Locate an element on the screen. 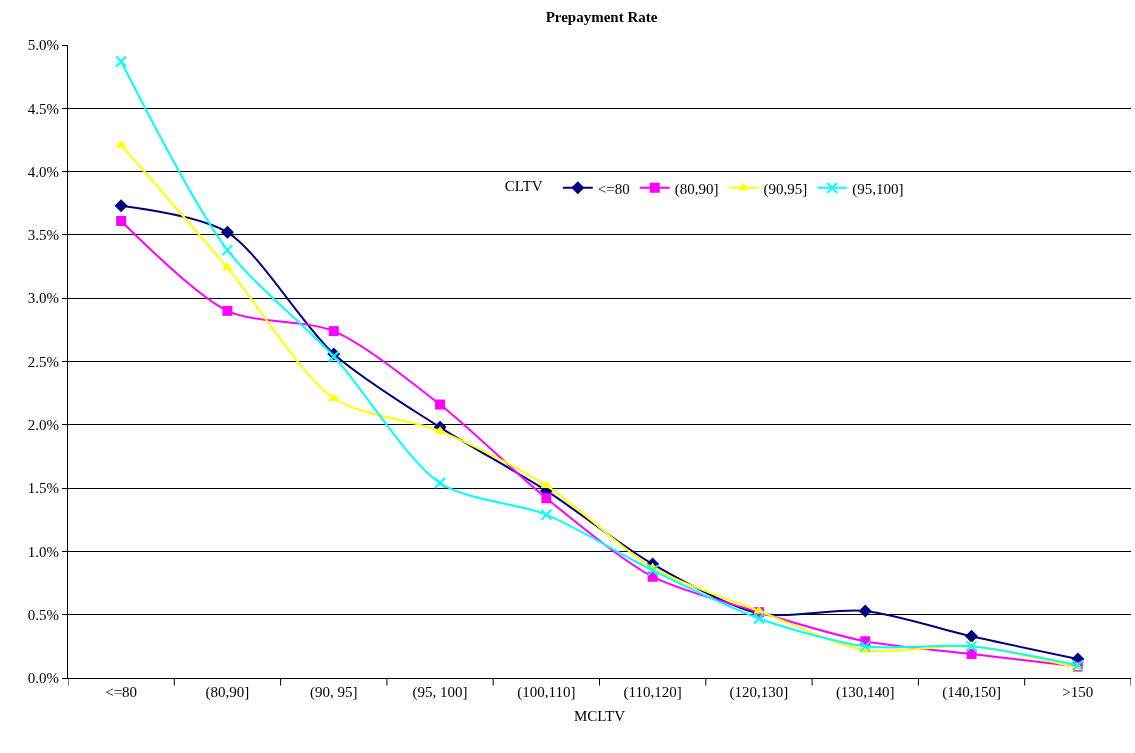 This screenshot has height=753, width=1135. legend-label: (80,90] is located at coordinates (696, 189).